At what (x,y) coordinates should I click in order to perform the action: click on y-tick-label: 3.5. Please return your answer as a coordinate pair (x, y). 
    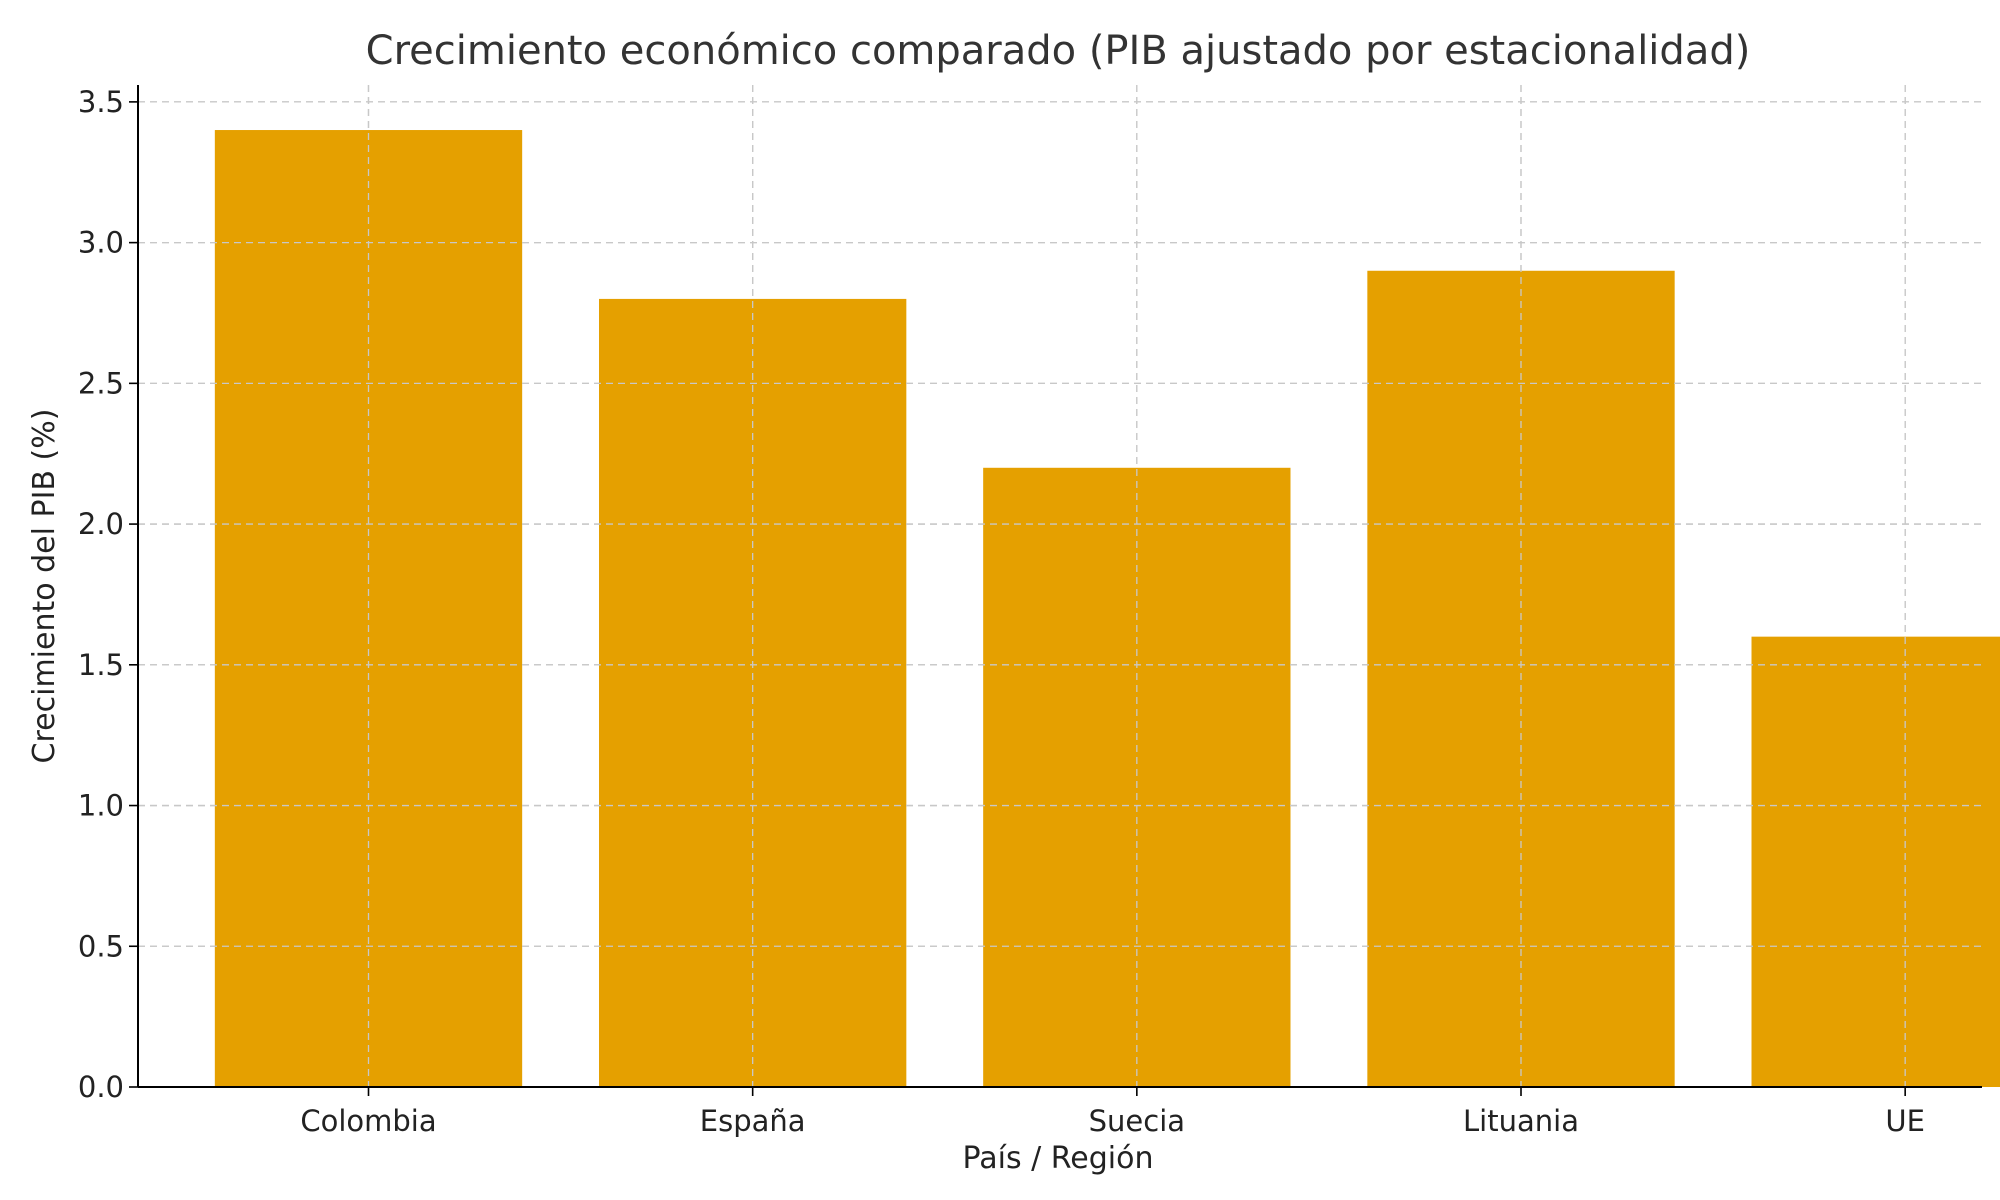
    Looking at the image, I should click on (101, 102).